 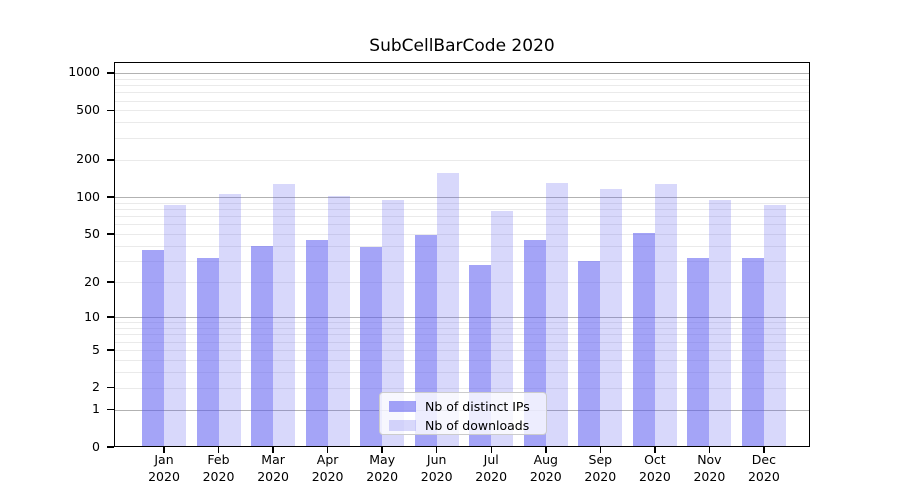 I want to click on x-tick-label: Aug 2020, so click(x=545, y=468).